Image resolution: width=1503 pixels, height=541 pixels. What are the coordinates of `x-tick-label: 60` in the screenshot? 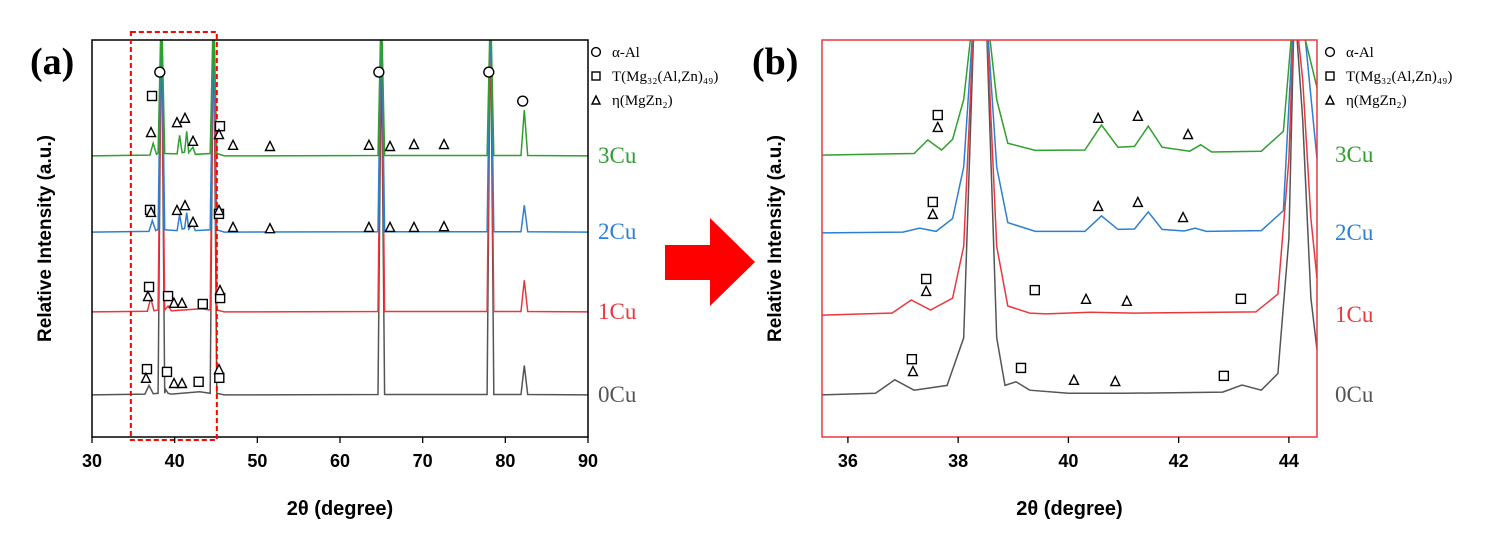 It's located at (340, 461).